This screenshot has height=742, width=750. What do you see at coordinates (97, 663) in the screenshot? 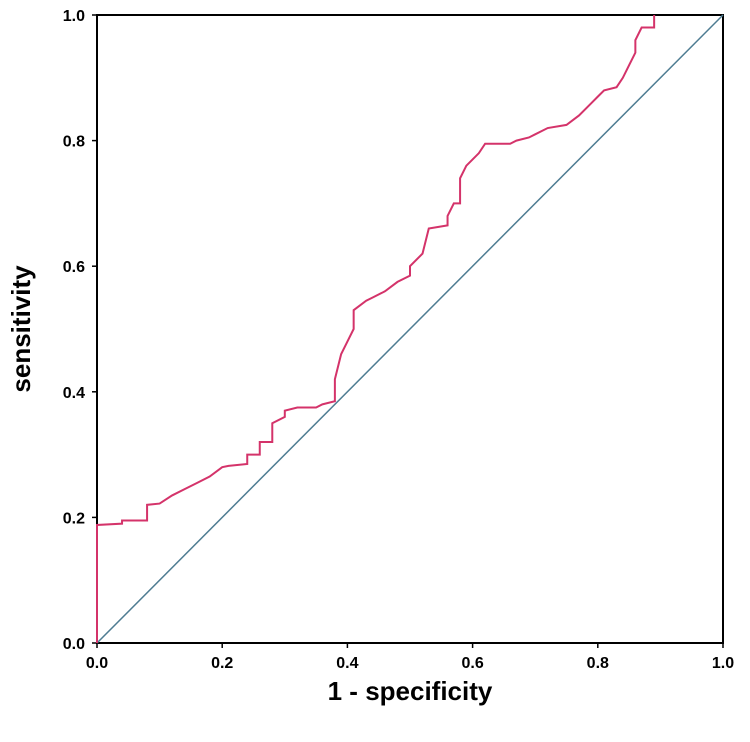
I see `x-tick-label: 0.0` at bounding box center [97, 663].